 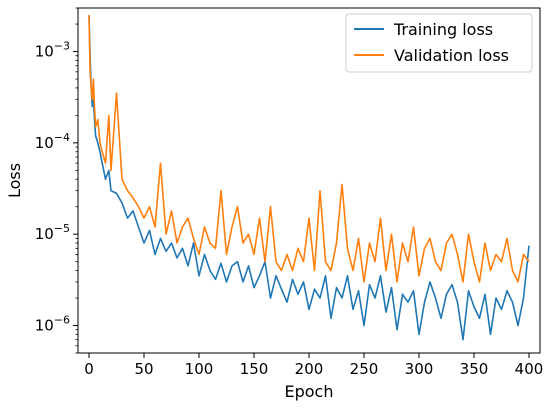 I want to click on x-tick-label: 0, so click(x=89, y=369).